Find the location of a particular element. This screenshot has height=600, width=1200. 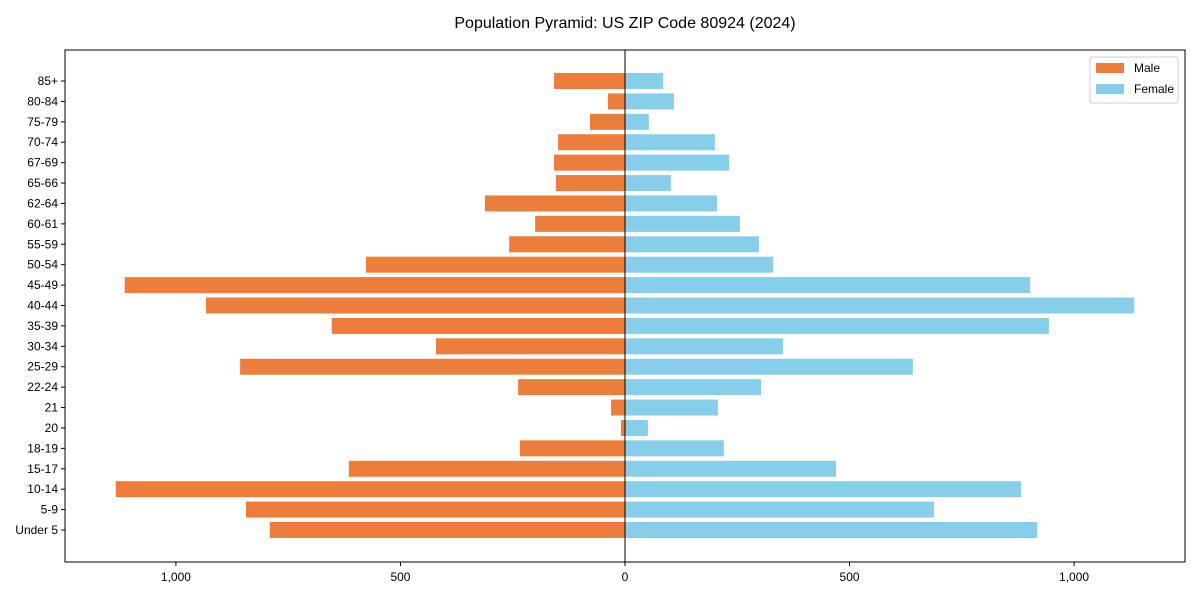

legend-male-label: Male is located at coordinates (1147, 68).